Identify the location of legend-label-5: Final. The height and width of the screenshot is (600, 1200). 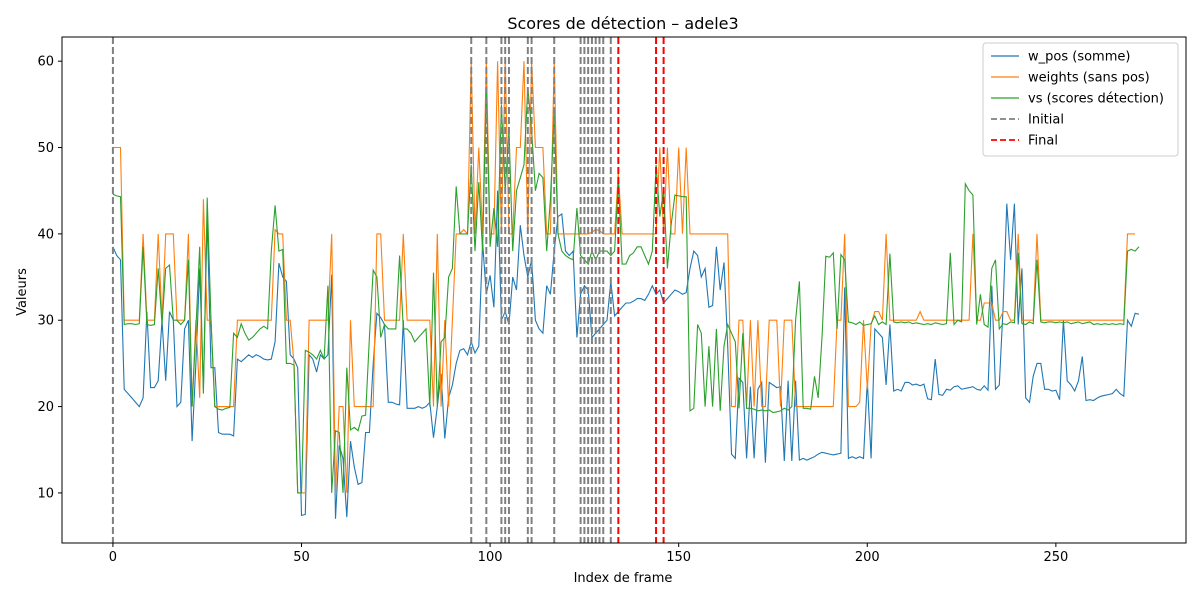
(1043, 141).